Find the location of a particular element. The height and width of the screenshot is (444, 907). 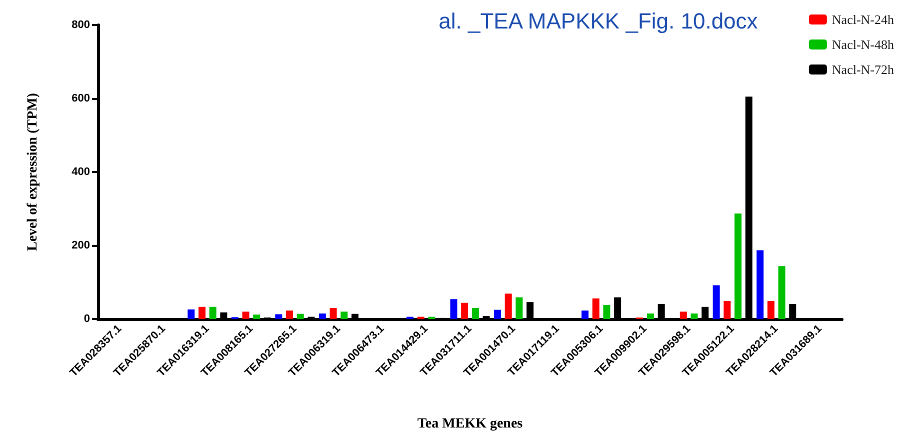

y-tick-label: 0 is located at coordinates (87, 319).